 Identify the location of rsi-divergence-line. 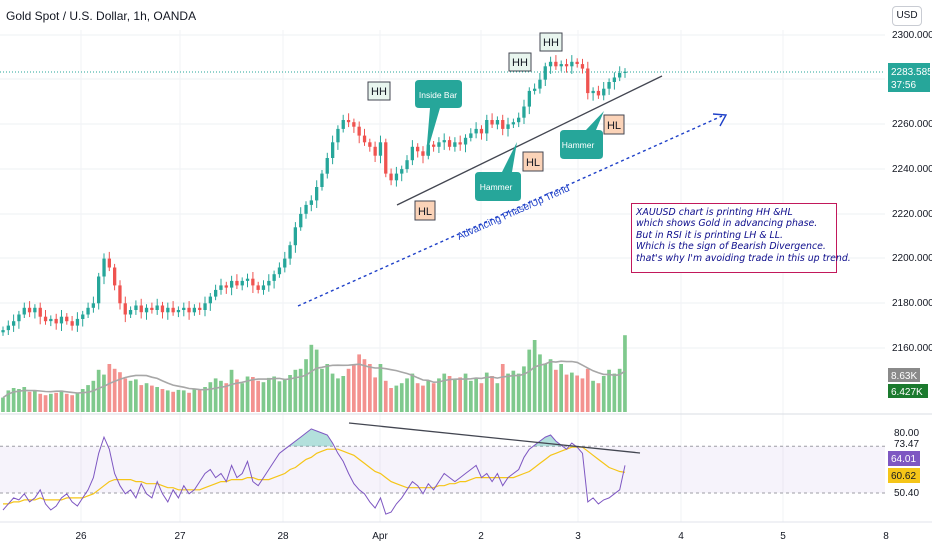
(494, 438).